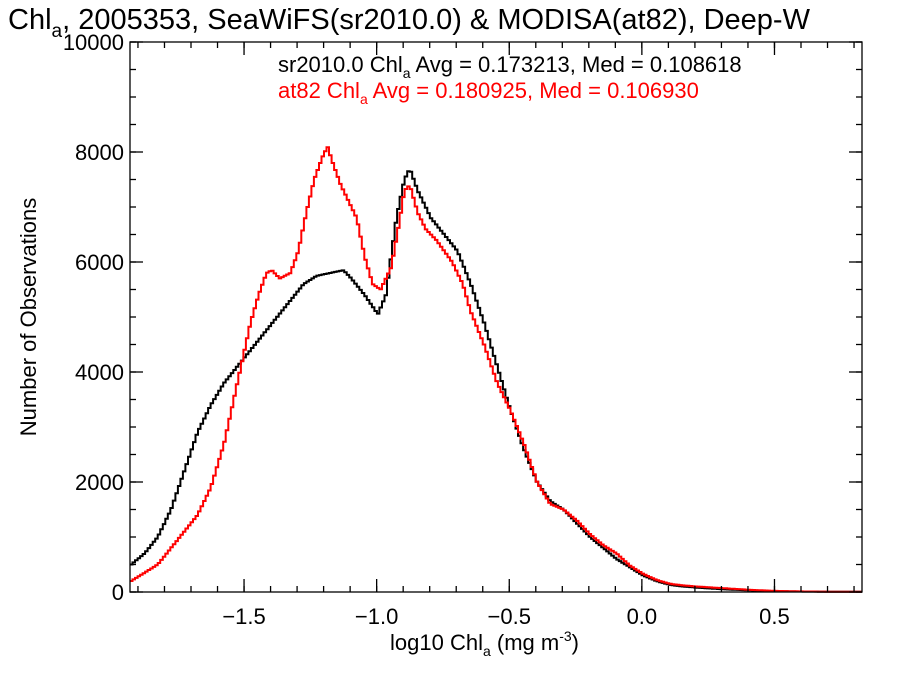  I want to click on y-tick-label: 4000, so click(99, 372).